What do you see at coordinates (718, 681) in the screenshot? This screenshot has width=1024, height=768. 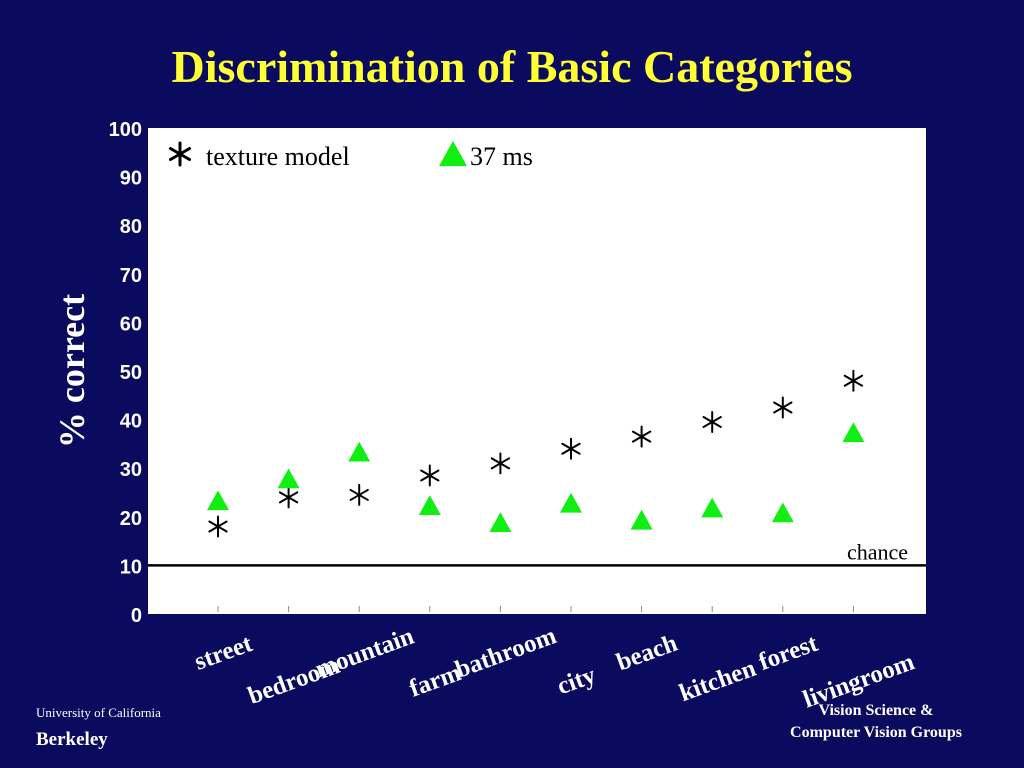 I see `x-tick-label: kitchen` at bounding box center [718, 681].